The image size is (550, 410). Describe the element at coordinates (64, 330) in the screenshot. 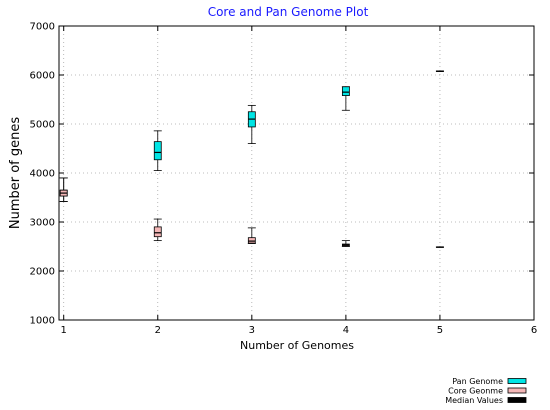

I see `x-tick-label: 1` at that location.